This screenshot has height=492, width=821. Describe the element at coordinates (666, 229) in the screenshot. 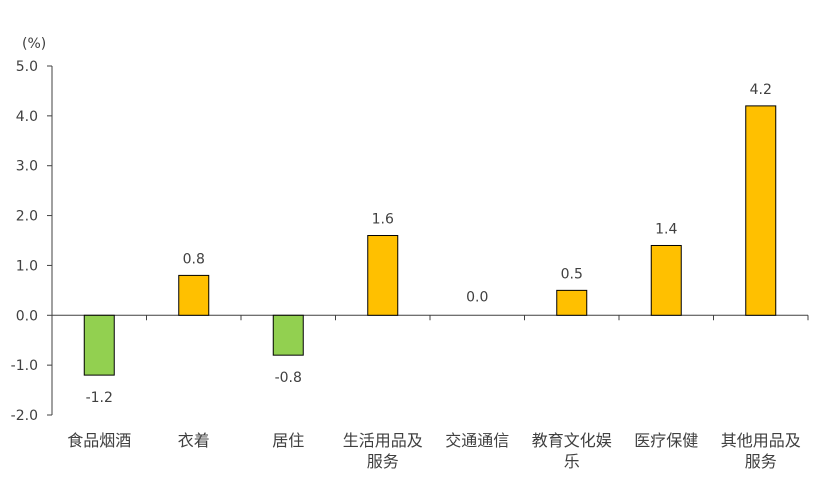

I see `value-label: 1.4` at that location.